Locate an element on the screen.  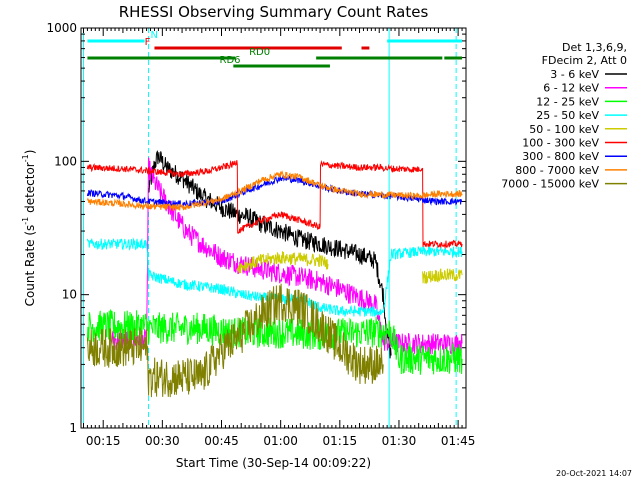
y-axis-label: Count Rate (s-1 detector-1) is located at coordinates (29, 228).